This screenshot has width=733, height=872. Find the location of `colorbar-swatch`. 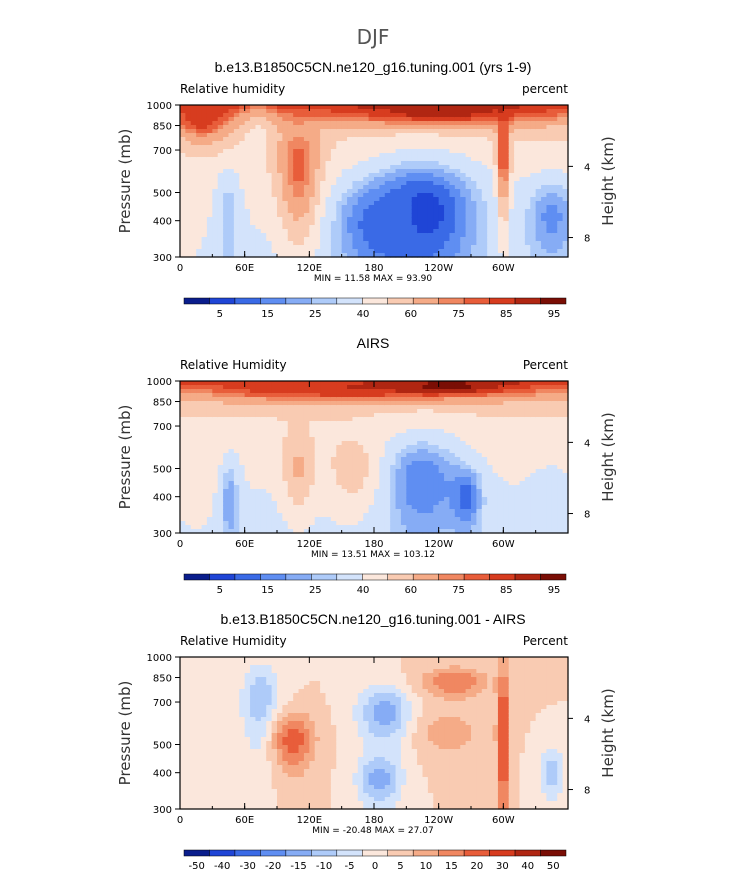

colorbar-swatch is located at coordinates (273, 301).